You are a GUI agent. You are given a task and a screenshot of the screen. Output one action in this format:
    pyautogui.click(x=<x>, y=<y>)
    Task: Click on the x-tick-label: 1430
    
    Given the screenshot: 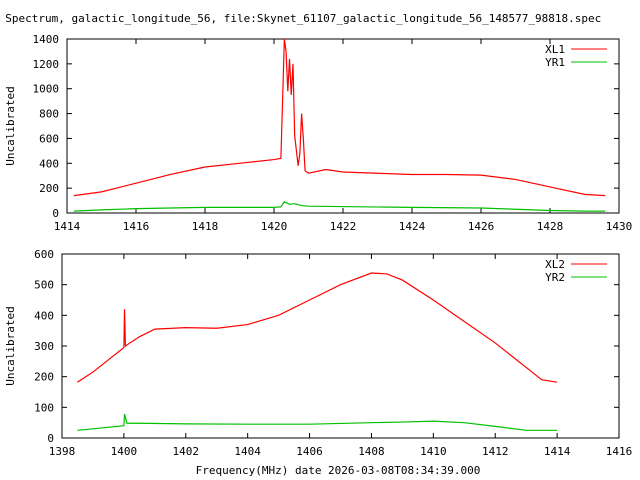 What is the action you would take?
    pyautogui.click(x=619, y=226)
    